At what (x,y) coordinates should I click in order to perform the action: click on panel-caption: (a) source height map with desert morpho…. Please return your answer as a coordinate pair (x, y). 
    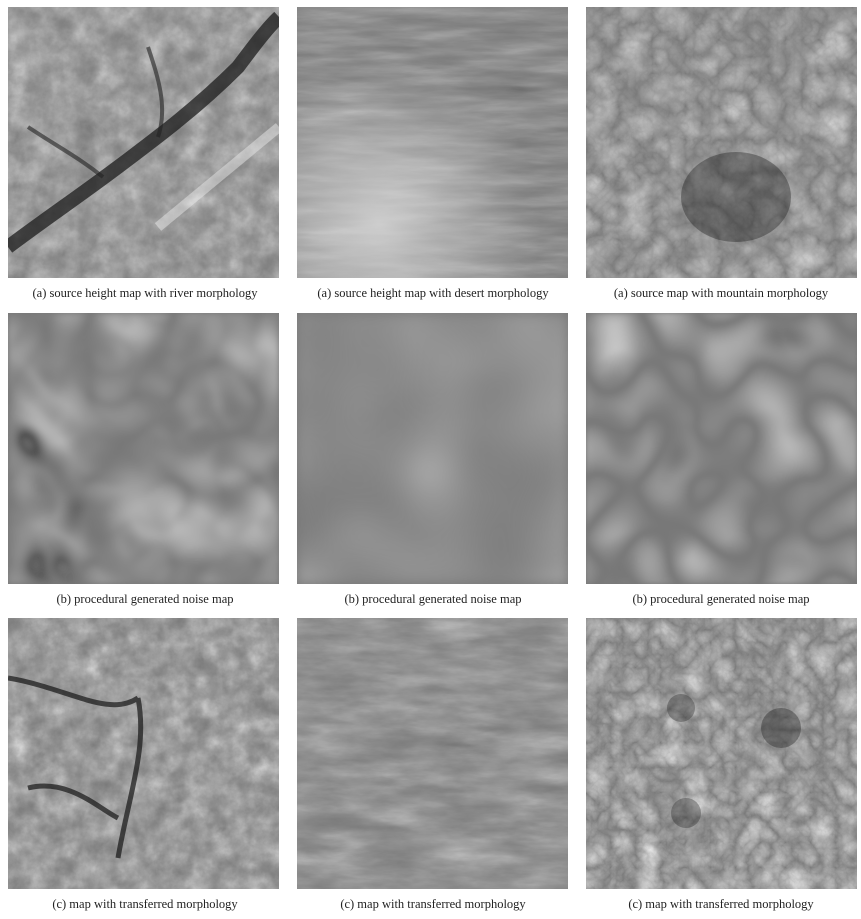
    Looking at the image, I should click on (433, 293).